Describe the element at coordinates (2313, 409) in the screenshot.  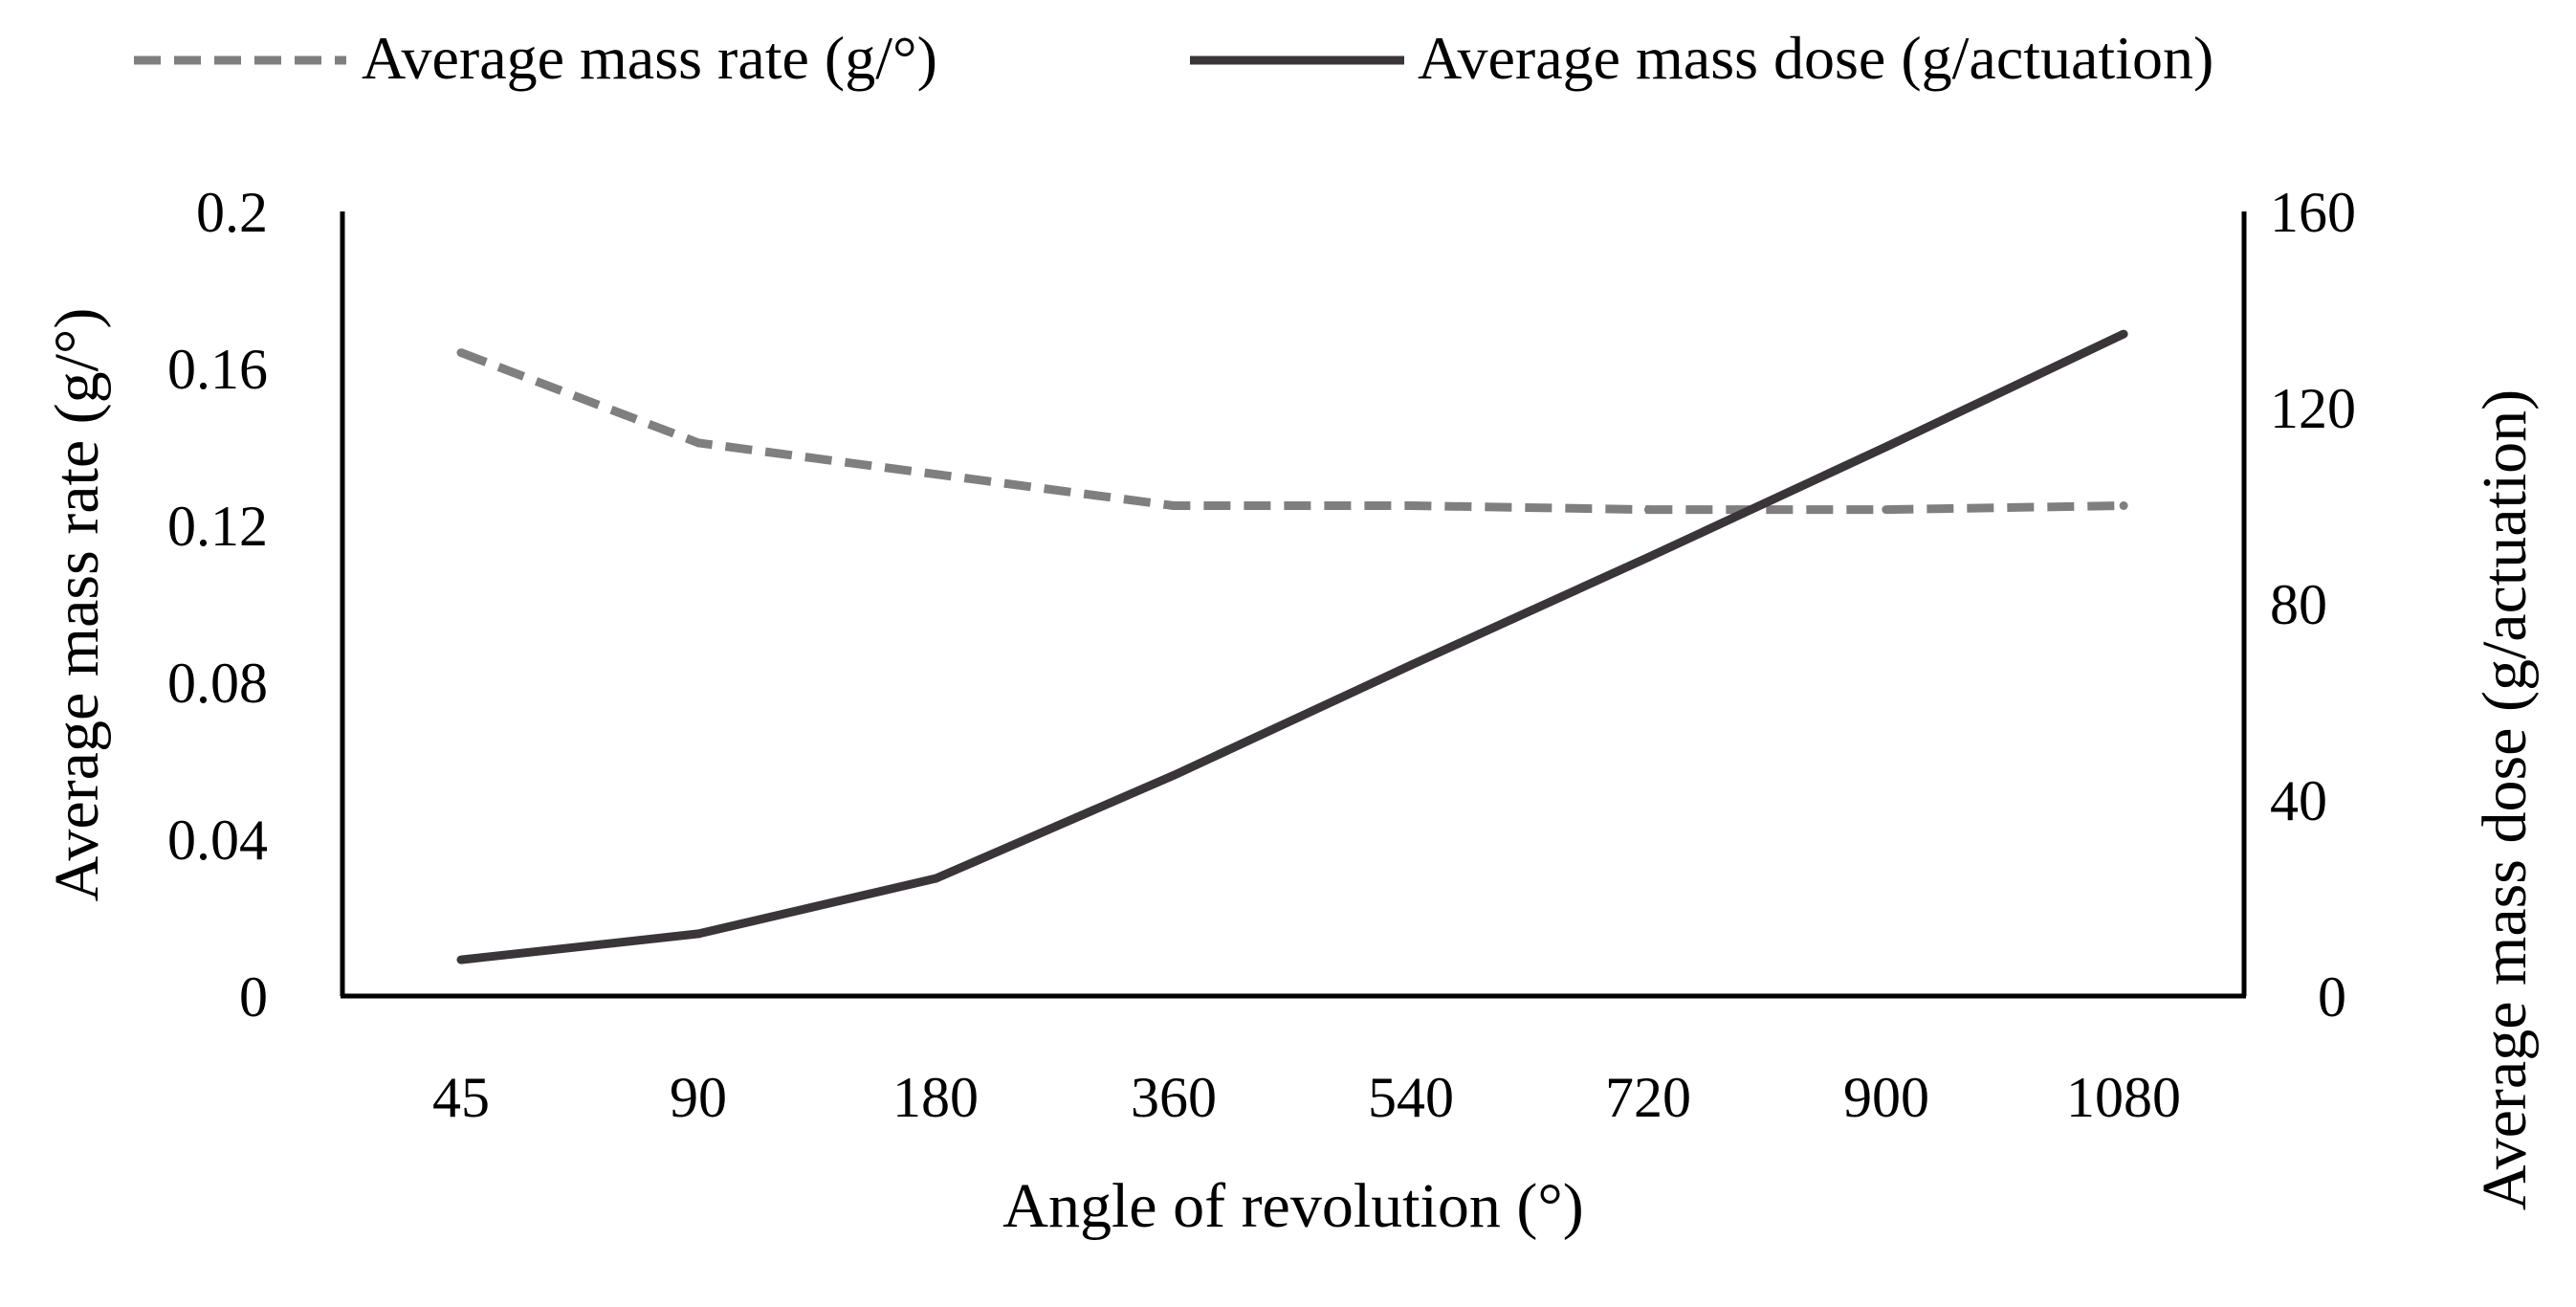
I see `y-right-tick-label: 120` at that location.